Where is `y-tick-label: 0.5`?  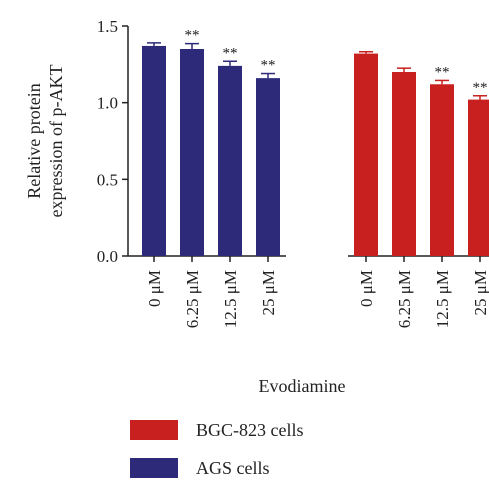 y-tick-label: 0.5 is located at coordinates (107, 179).